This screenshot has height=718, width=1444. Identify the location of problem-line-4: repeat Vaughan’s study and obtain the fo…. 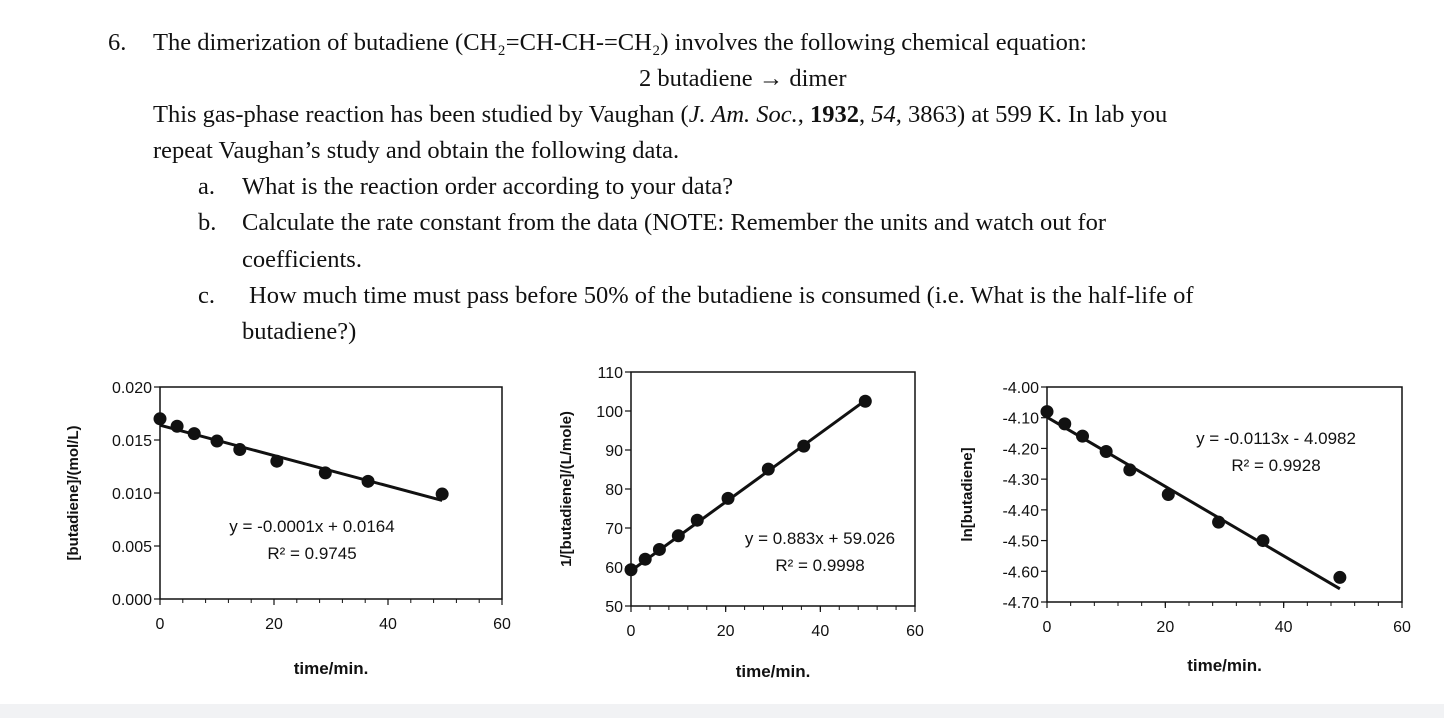
(416, 150).